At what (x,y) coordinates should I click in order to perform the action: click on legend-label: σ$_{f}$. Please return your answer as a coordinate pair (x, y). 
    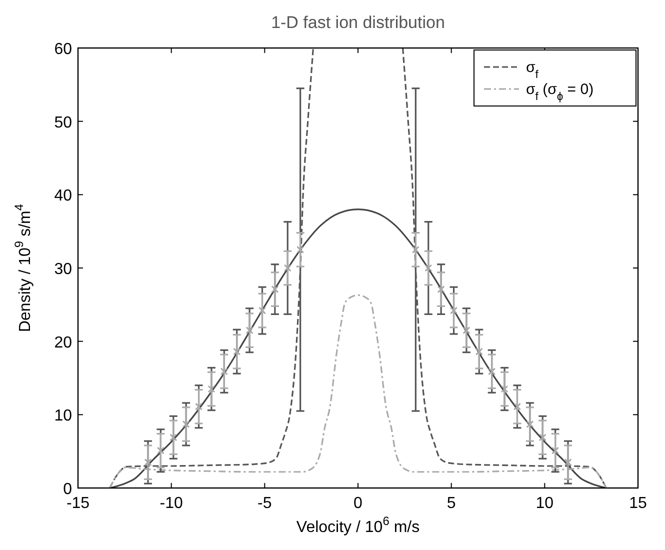
    Looking at the image, I should click on (533, 70).